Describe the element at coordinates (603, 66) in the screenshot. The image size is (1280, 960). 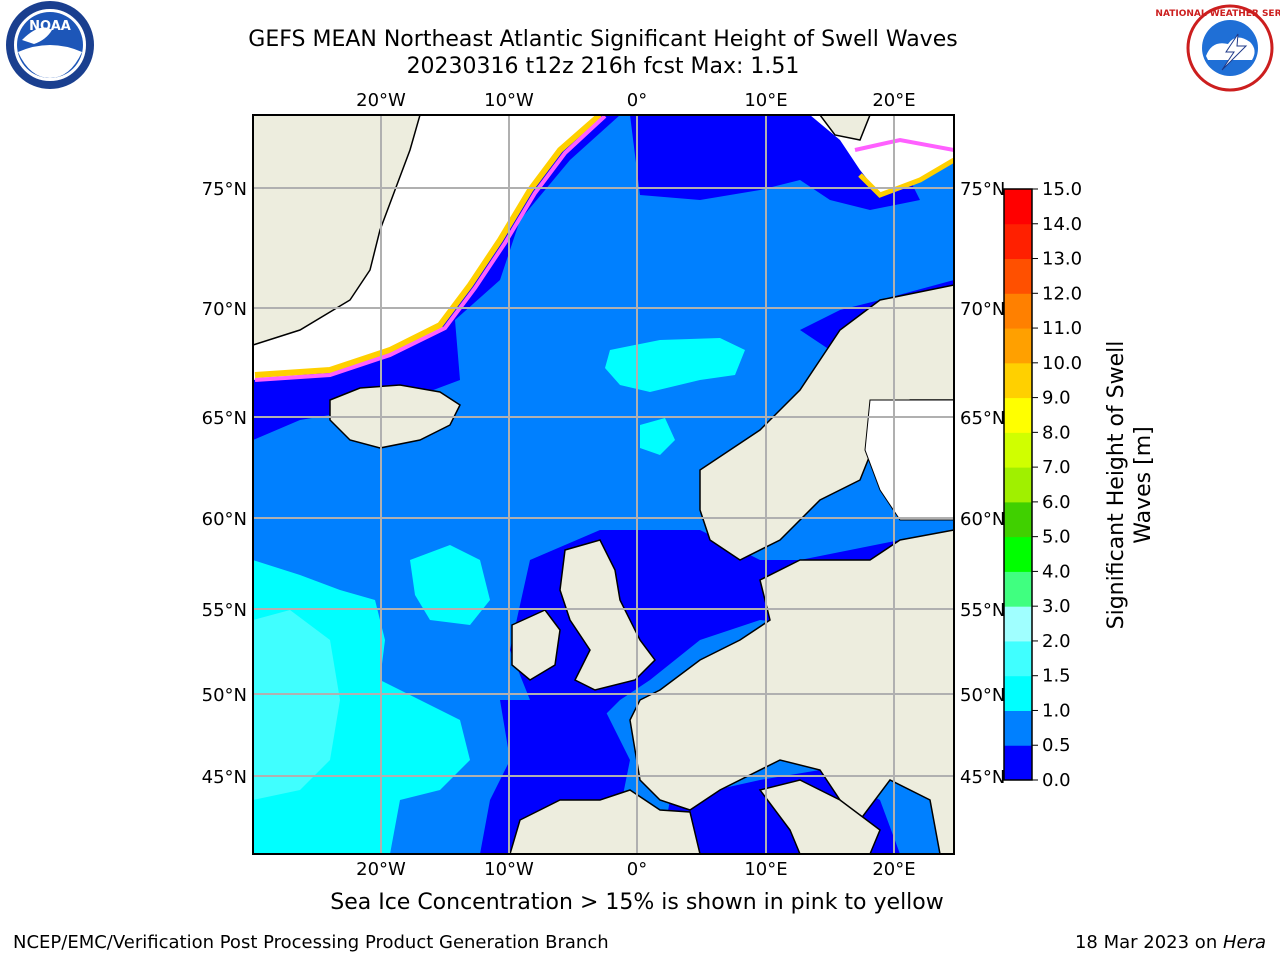
I see `chart-subtitle: 20230316 t12z 216h fcst Max: 1.51` at that location.